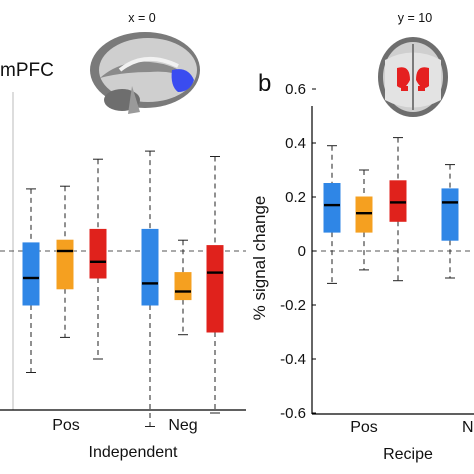 The image size is (474, 474). What do you see at coordinates (413, 77) in the screenshot?
I see `coronal-brain-image` at bounding box center [413, 77].